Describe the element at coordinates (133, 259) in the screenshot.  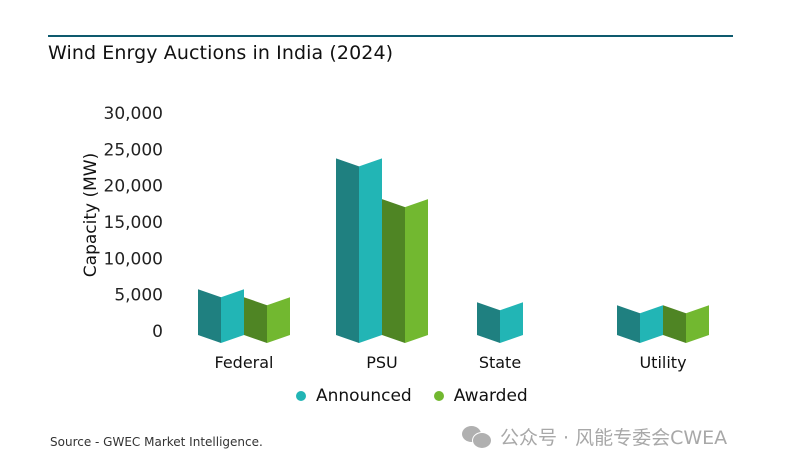
I see `y-tick-label: 10,000` at that location.